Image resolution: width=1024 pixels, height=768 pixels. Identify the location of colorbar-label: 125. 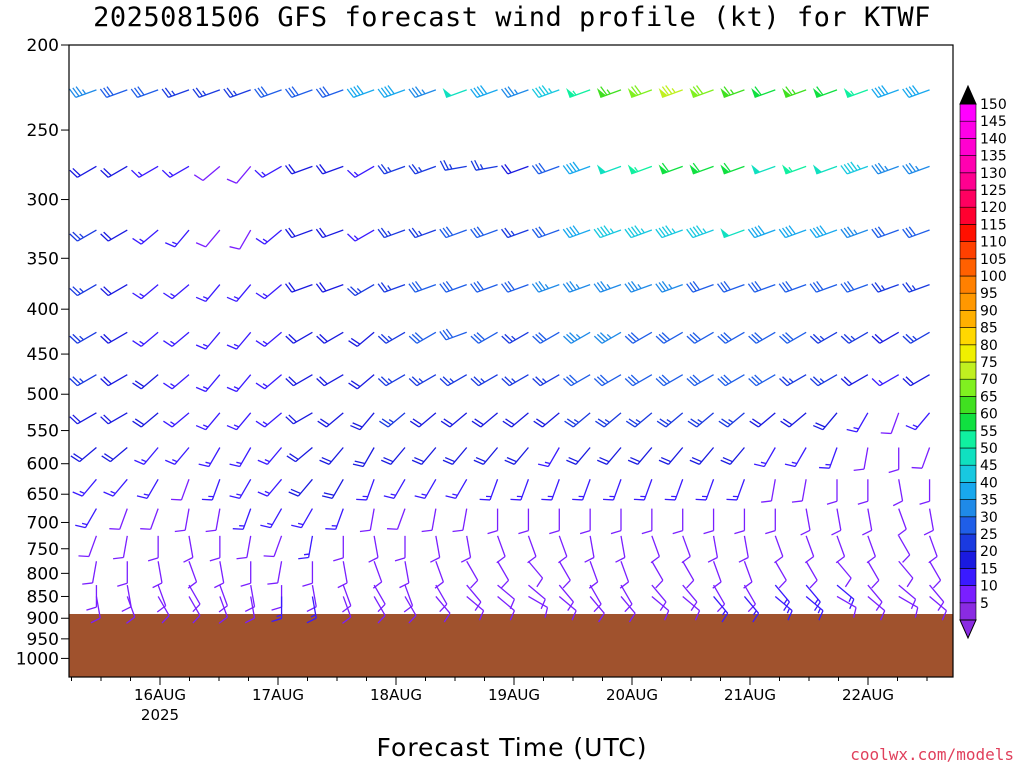
(993, 191).